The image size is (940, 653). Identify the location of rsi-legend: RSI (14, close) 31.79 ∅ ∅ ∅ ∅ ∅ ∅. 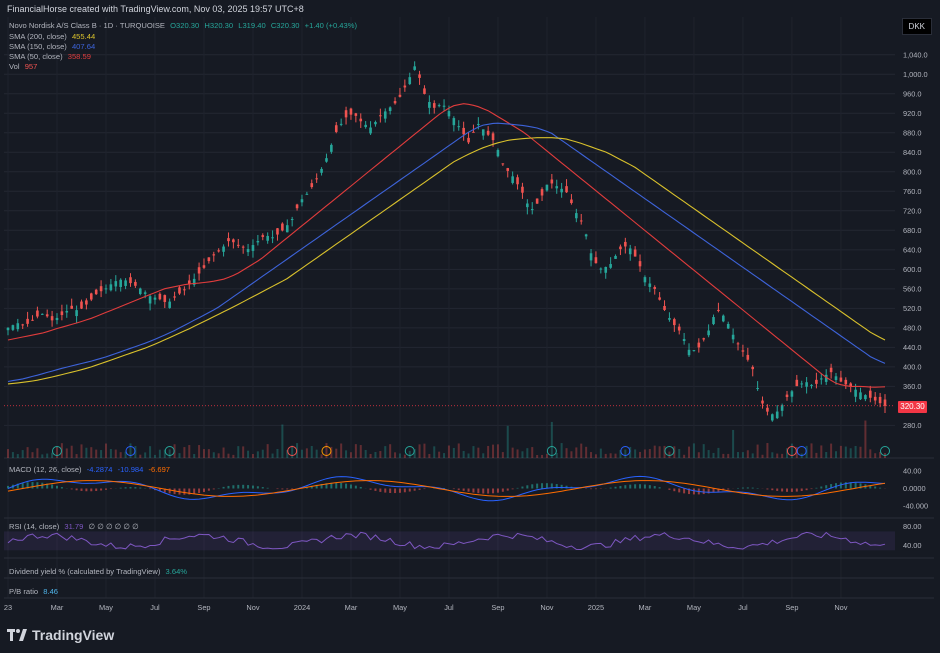
(75, 526).